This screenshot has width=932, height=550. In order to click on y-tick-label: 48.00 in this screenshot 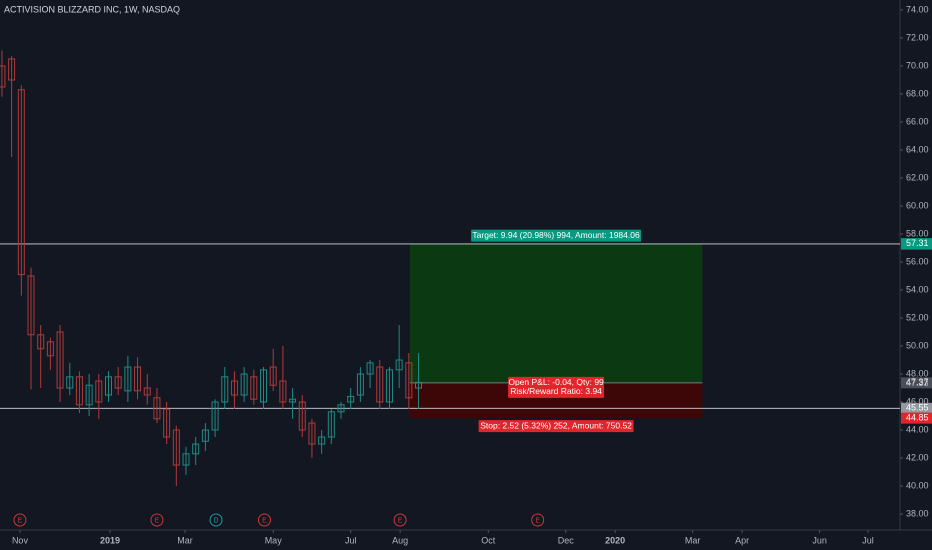, I will do `click(917, 373)`.